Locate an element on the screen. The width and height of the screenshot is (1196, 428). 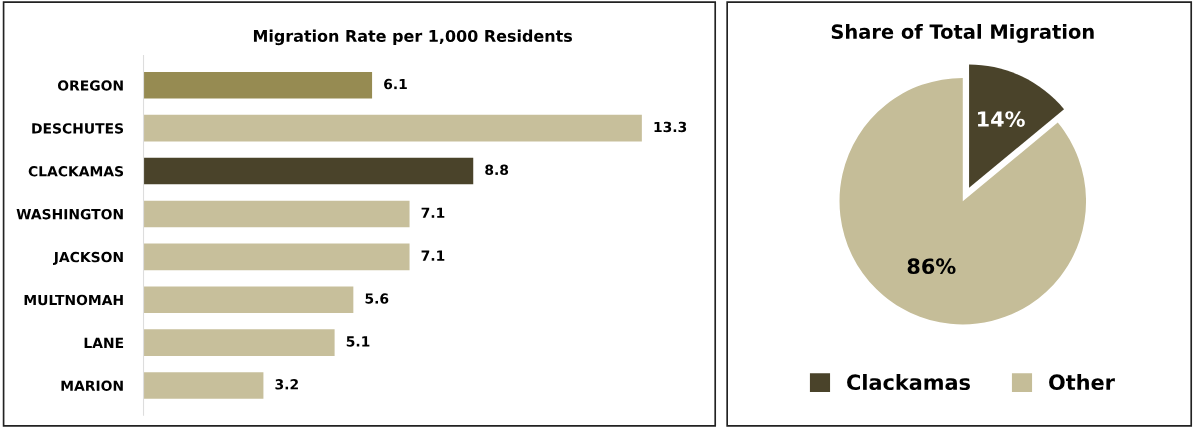
data-label: 5.1 is located at coordinates (358, 341).